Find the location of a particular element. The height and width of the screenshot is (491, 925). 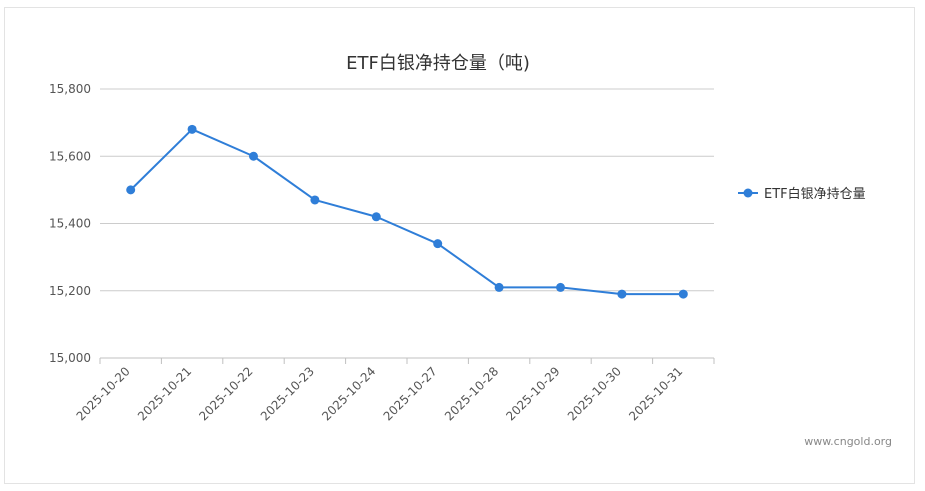

x-tick-label: 2025-10-21 is located at coordinates (164, 393).